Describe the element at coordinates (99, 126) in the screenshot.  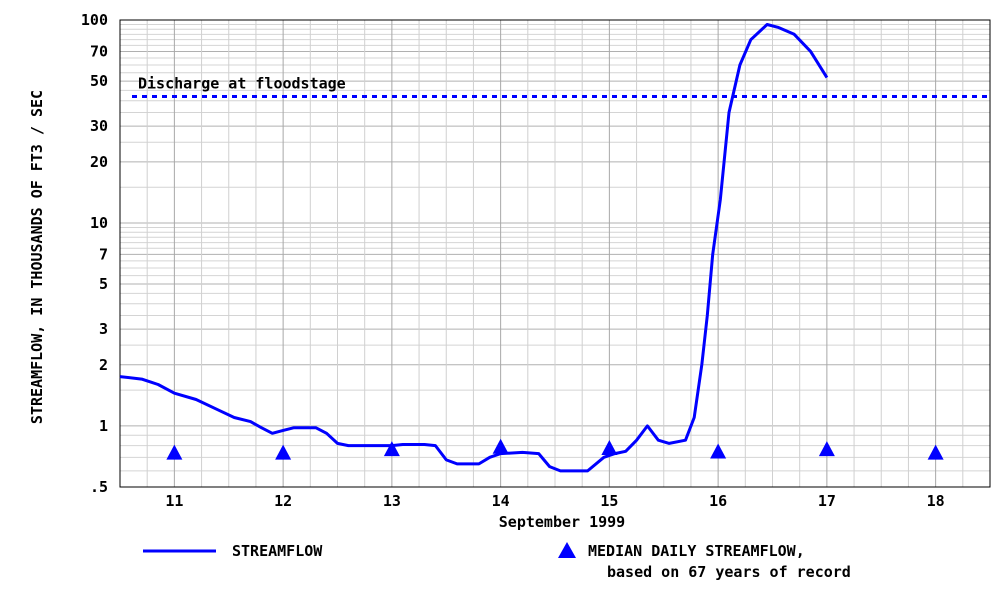
I see `y-tick-label: 30` at that location.